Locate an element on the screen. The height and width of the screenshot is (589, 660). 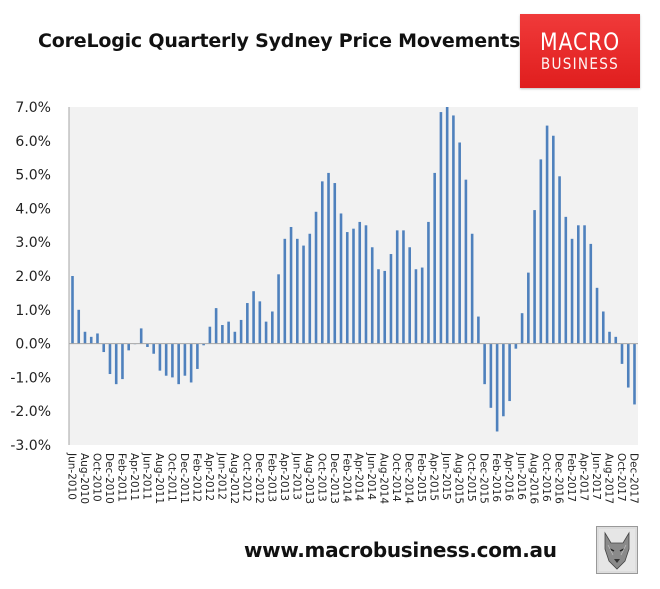
x-tick-label: Oct-2010 is located at coordinates (96, 477).